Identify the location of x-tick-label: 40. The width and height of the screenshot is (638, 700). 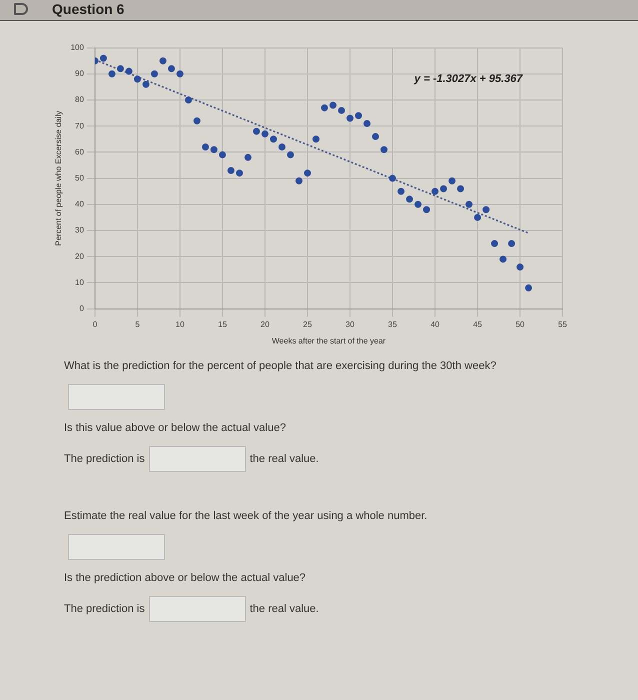
(435, 324).